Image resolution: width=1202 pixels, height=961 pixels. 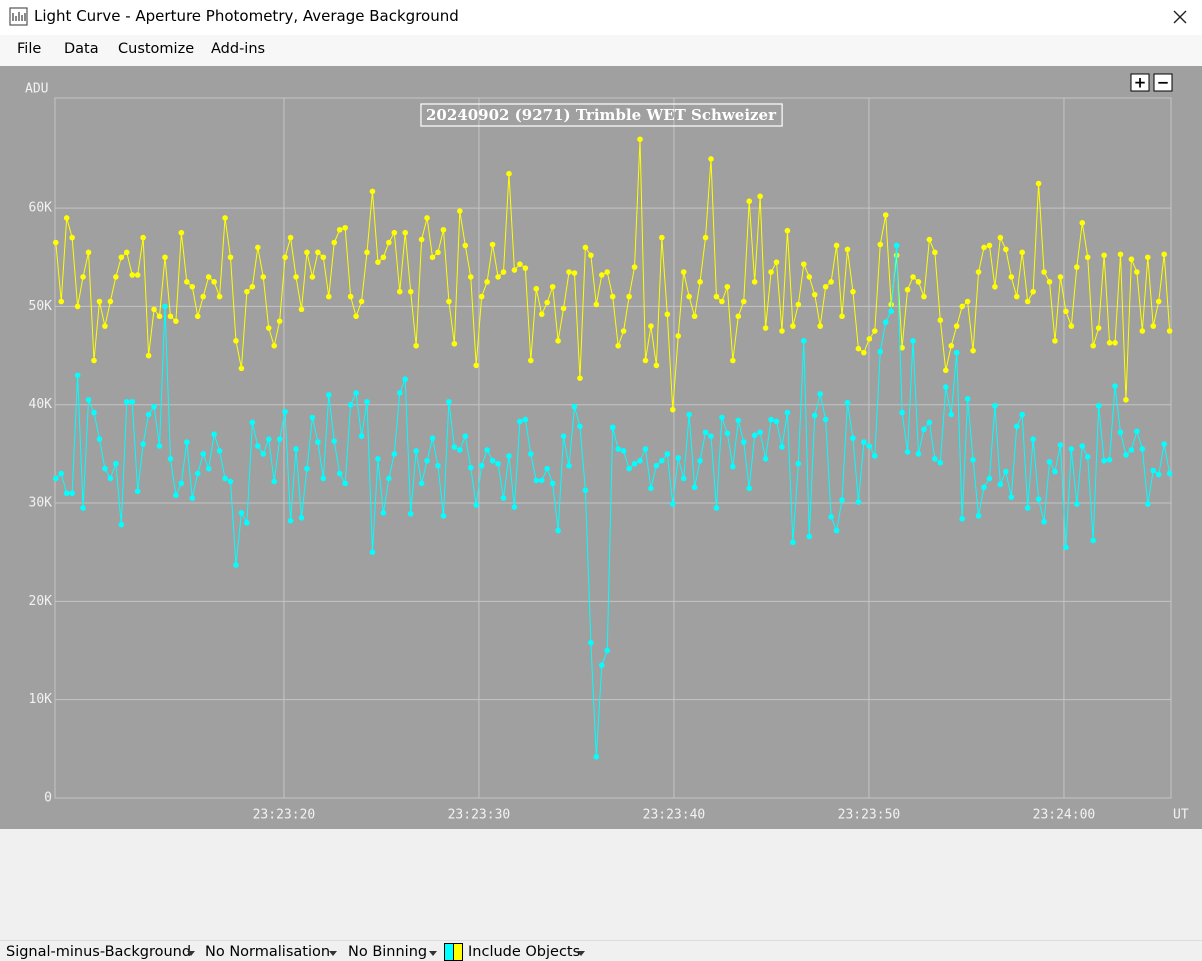 What do you see at coordinates (238, 49) in the screenshot?
I see `menu-item: Add-ins` at bounding box center [238, 49].